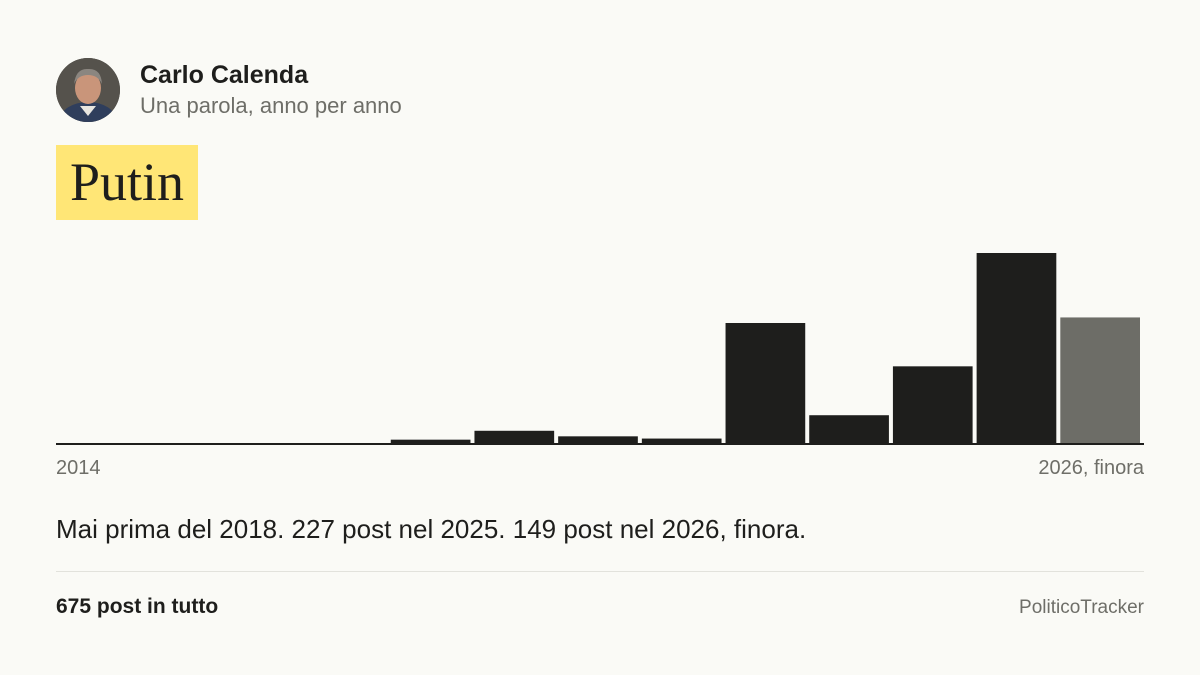 The width and height of the screenshot is (1200, 675). Describe the element at coordinates (1091, 468) in the screenshot. I see `x-axis-end-label: 2026, finora` at that location.